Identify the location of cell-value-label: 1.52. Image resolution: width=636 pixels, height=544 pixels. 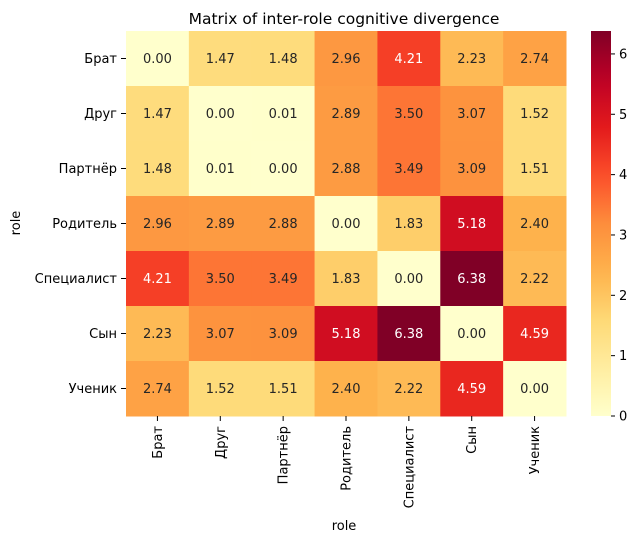
(534, 114).